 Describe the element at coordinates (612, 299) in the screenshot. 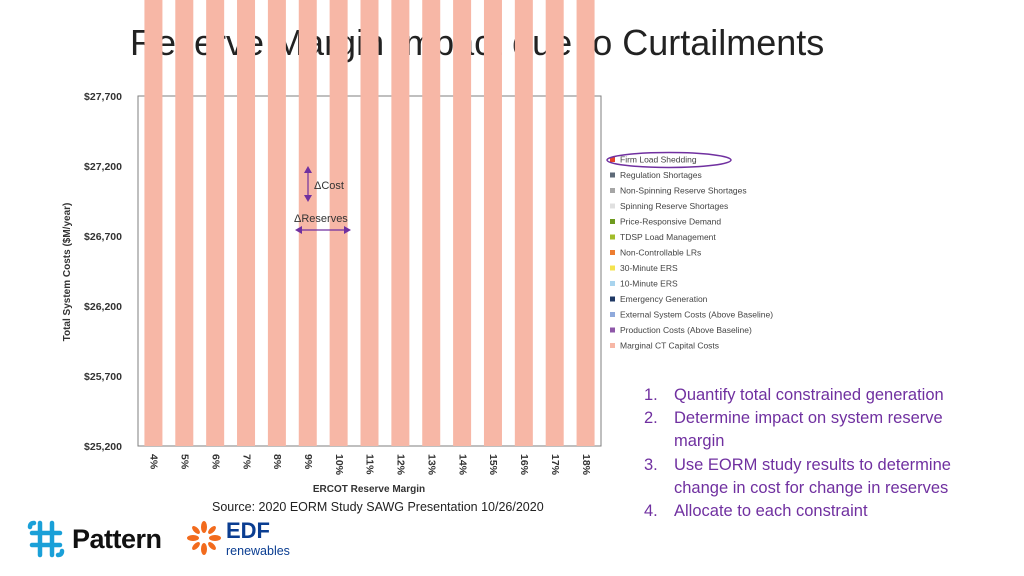

I see `legend-swatch-emerg` at that location.